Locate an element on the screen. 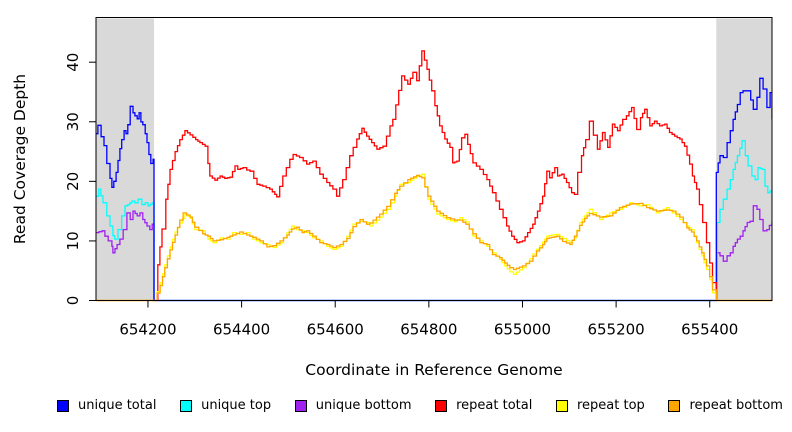  y-tick-label: 20 is located at coordinates (73, 181).